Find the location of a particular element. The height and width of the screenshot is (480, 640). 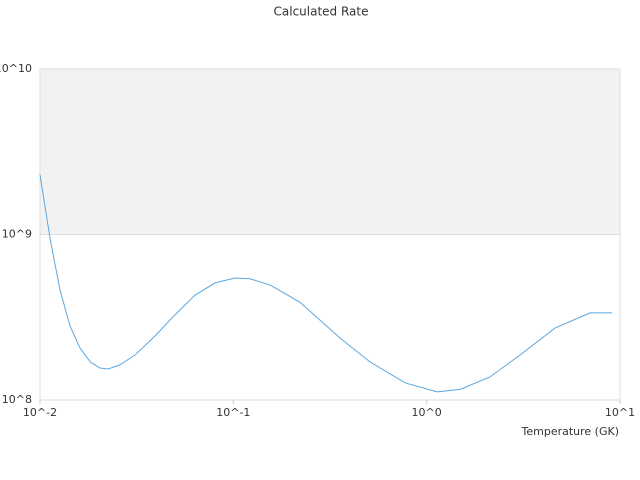

y-tick-label: 10^10 is located at coordinates (16, 68).